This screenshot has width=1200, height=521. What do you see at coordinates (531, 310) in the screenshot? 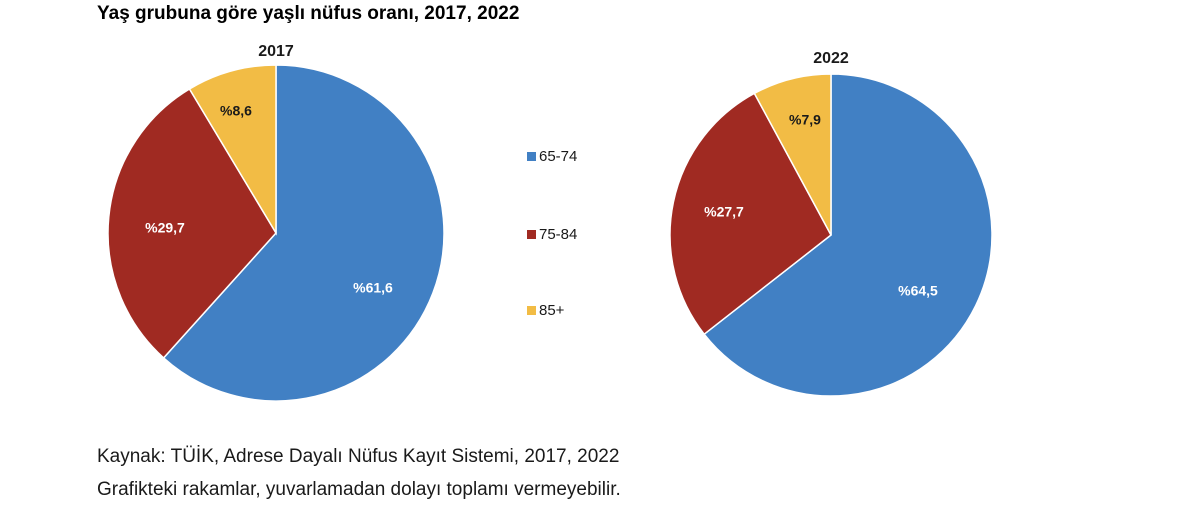
I see `legend-swatch-85-plus` at bounding box center [531, 310].